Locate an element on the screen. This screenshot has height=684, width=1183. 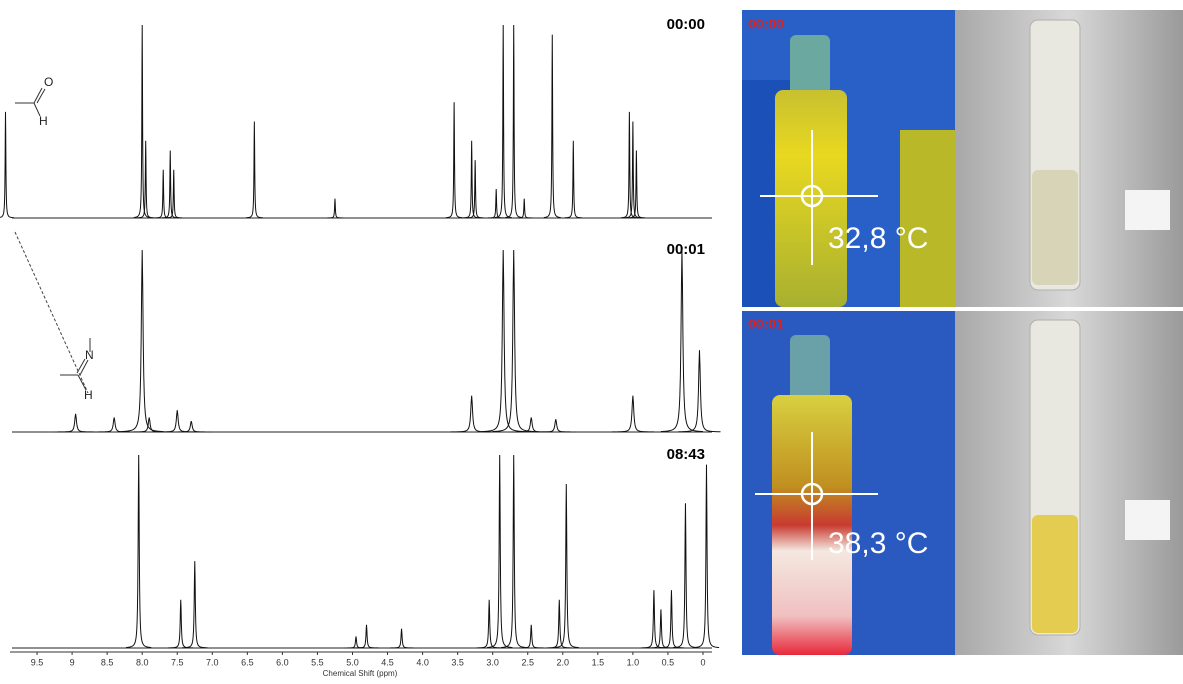
spectrum-time: 00:01 is located at coordinates (686, 249).